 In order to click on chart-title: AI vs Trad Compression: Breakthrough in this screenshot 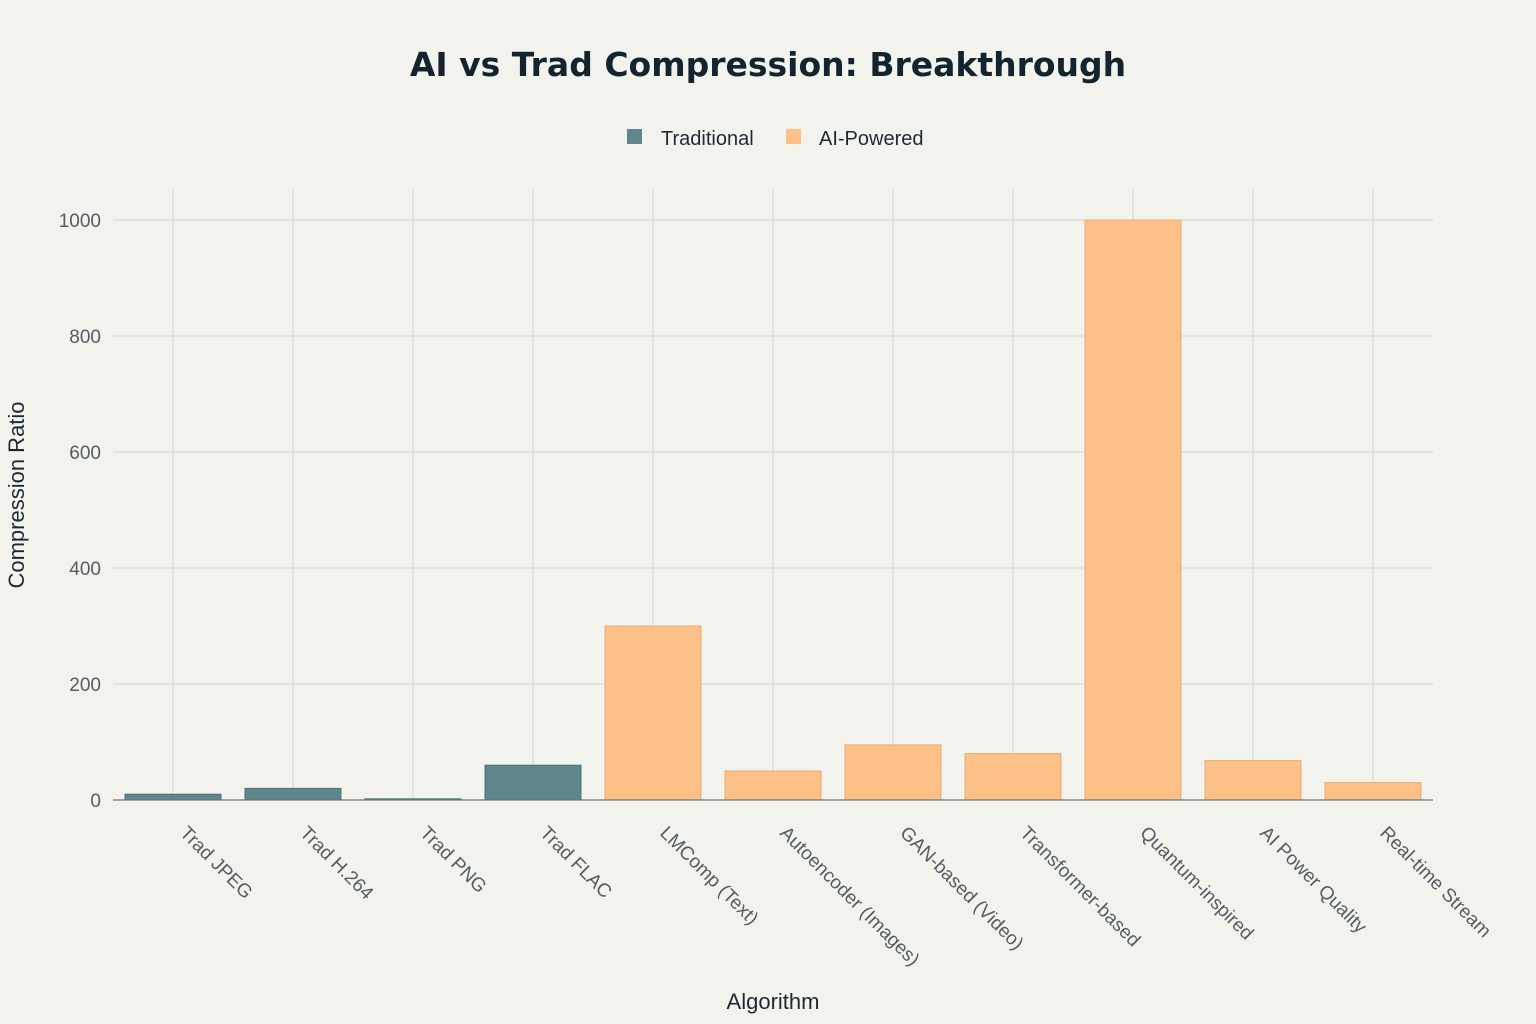, I will do `click(768, 64)`.